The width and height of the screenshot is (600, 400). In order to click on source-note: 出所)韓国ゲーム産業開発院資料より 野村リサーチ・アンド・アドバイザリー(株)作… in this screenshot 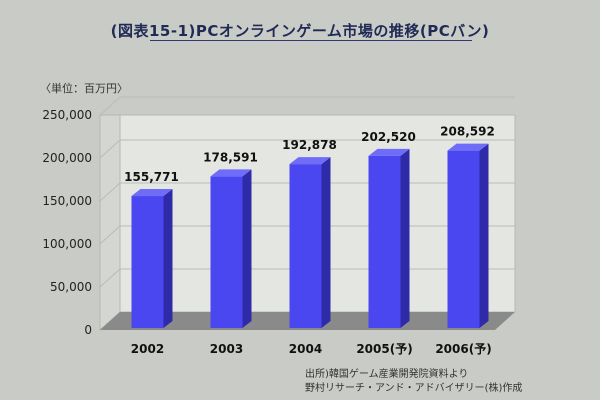, I will do `click(413, 382)`.